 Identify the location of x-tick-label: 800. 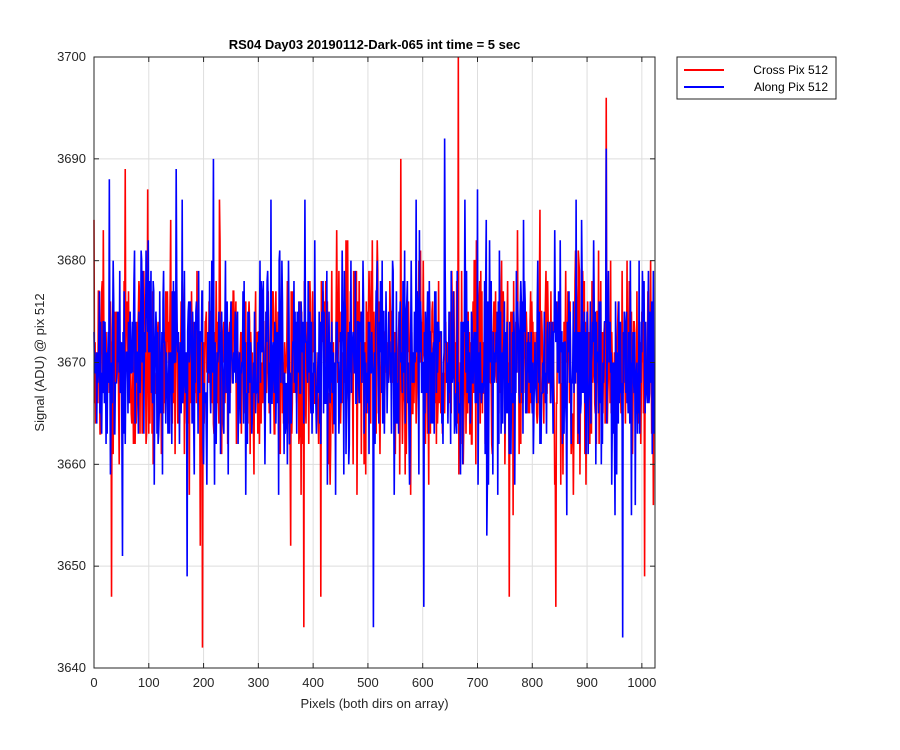
(532, 682).